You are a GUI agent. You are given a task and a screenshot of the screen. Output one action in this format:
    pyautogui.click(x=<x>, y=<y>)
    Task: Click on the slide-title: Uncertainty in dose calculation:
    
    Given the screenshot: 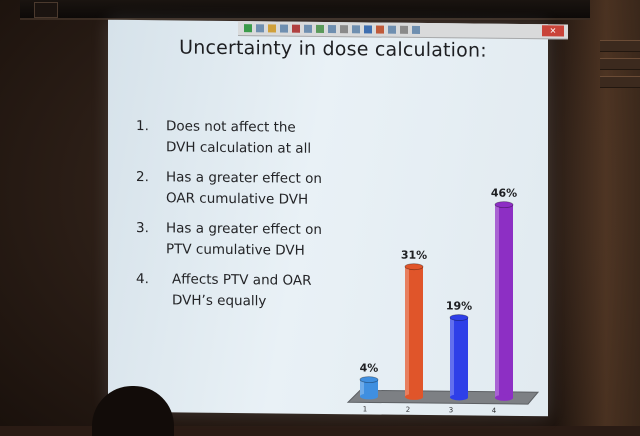 What is the action you would take?
    pyautogui.click(x=333, y=49)
    